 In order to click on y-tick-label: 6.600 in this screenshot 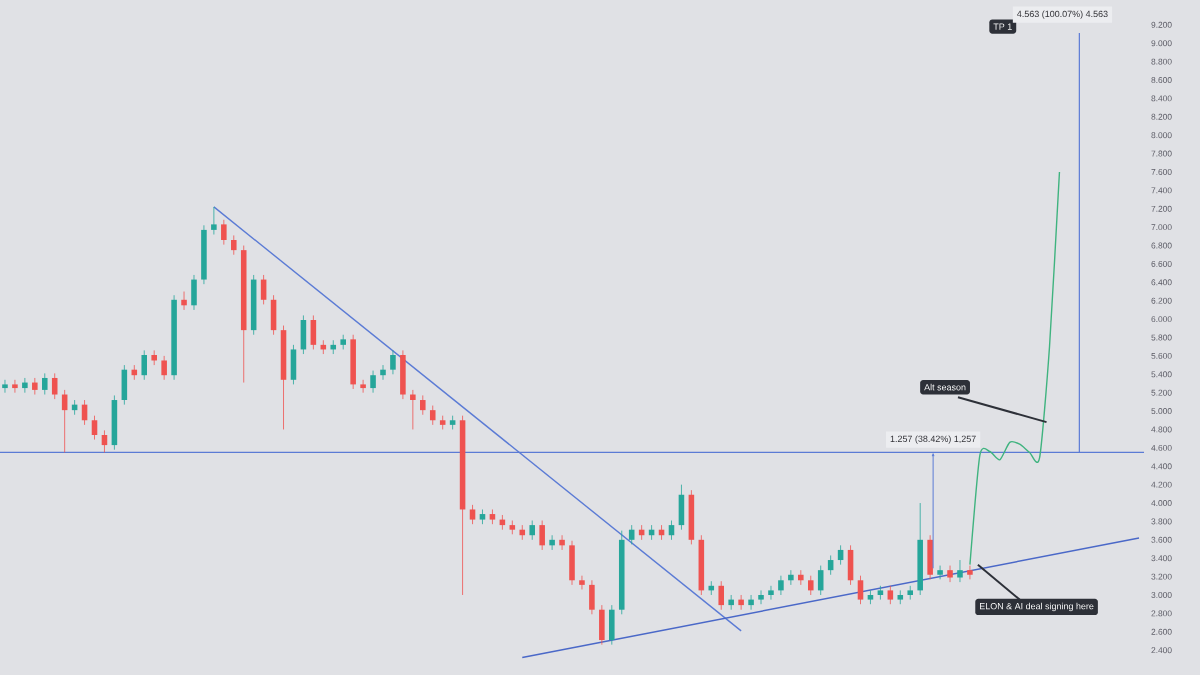, I will do `click(1161, 263)`.